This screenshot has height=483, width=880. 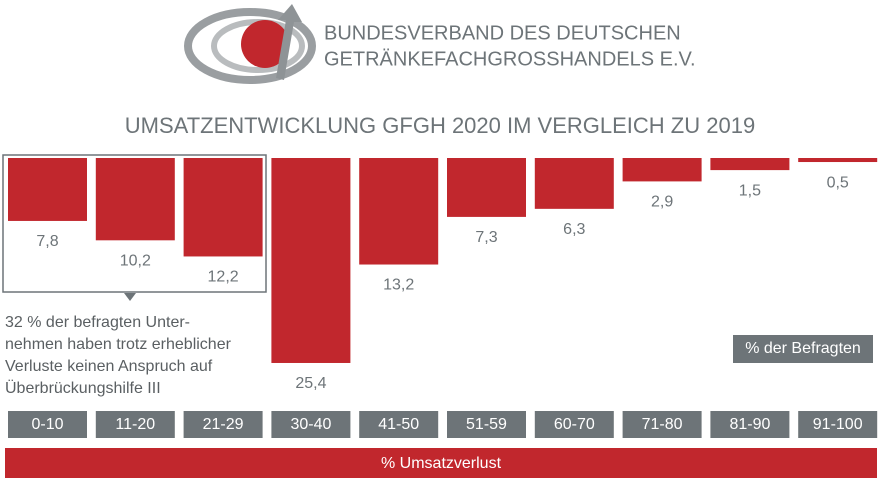 I want to click on annotation: Überbrückungshilfe III, so click(x=83, y=388).